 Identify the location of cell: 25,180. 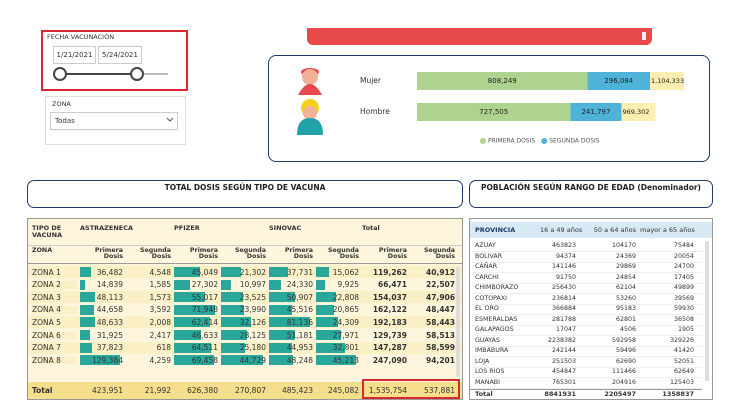
(252, 348).